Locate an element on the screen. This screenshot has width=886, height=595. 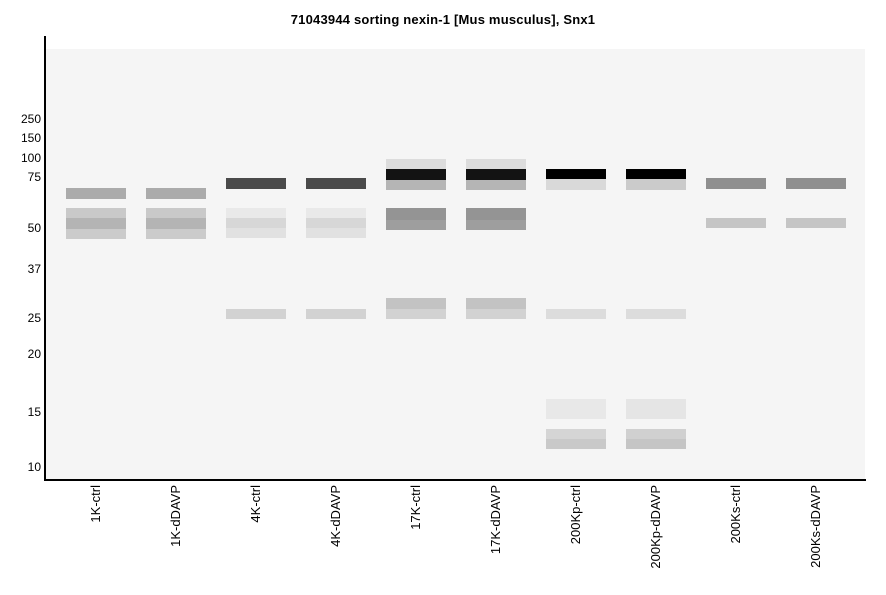
lane-label: 1K-dDAVP is located at coordinates (175, 516).